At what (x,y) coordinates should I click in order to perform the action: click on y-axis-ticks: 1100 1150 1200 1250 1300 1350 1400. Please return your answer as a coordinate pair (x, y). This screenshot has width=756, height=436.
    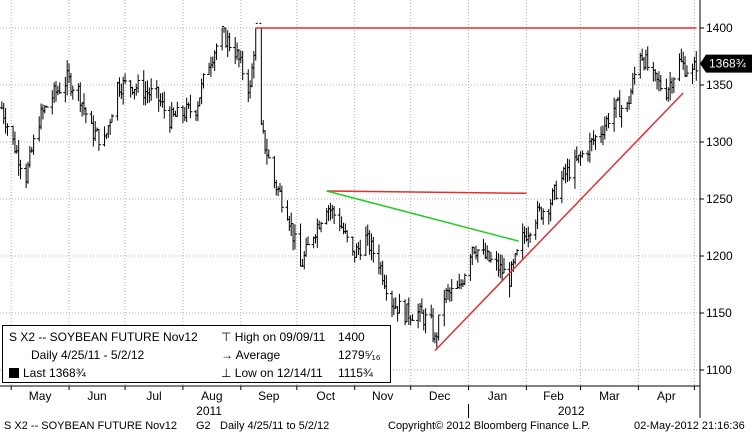
    Looking at the image, I should click on (716, 199).